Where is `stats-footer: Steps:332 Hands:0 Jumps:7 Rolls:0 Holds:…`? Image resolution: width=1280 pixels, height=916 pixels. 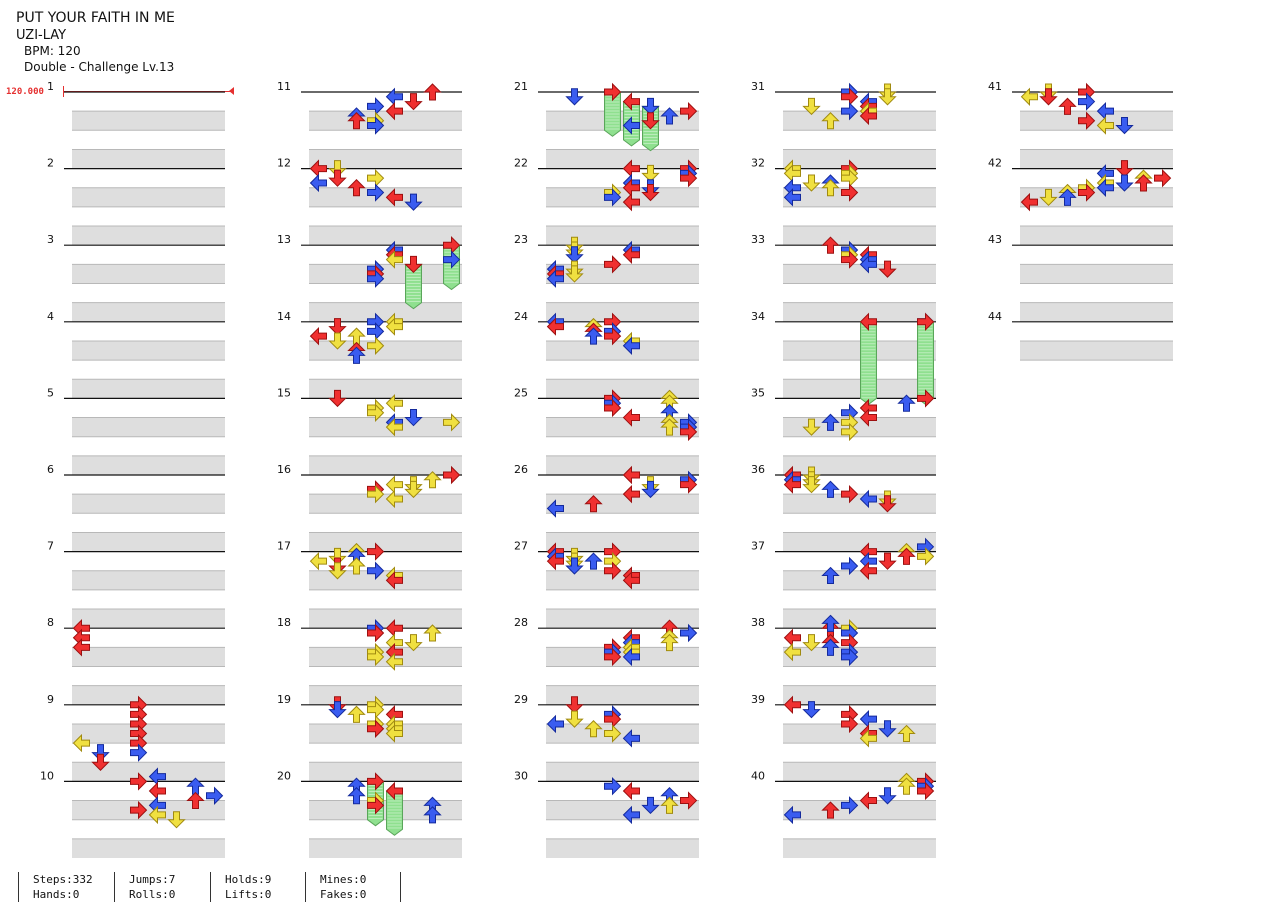
stats-footer: Steps:332 Hands:0 Jumps:7 Rolls:0 Holds:… is located at coordinates (260, 892).